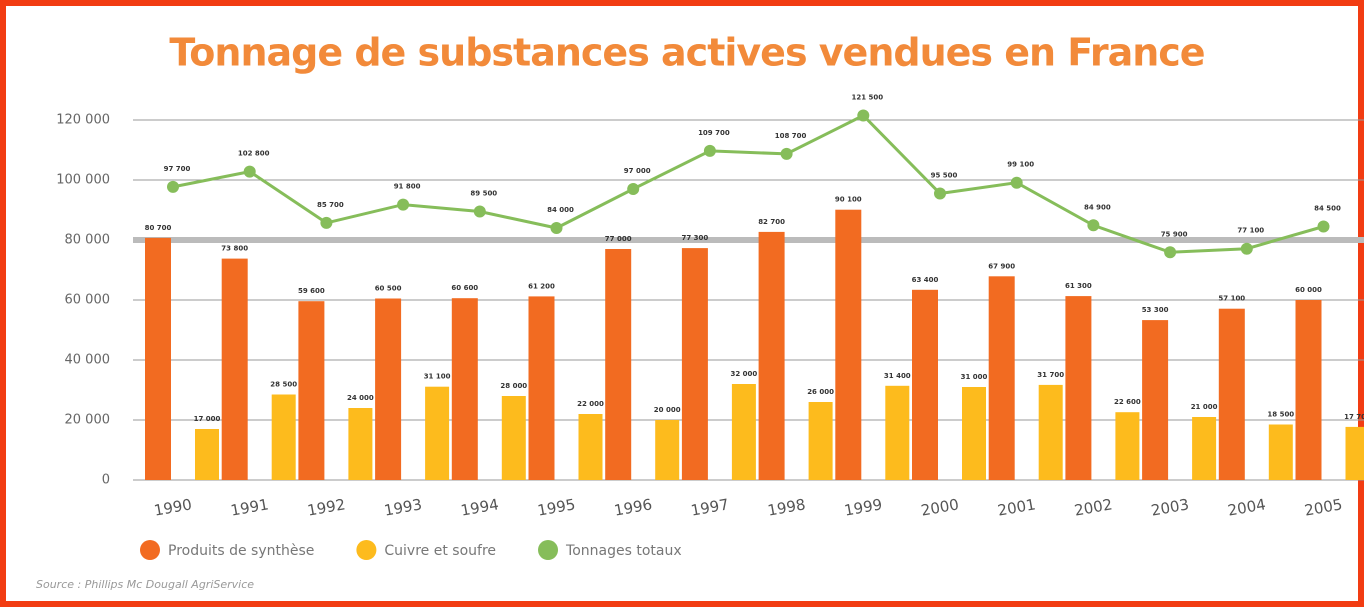 Image resolution: width=1364 pixels, height=607 pixels. I want to click on x-tick-label: 1998, so click(786, 507).